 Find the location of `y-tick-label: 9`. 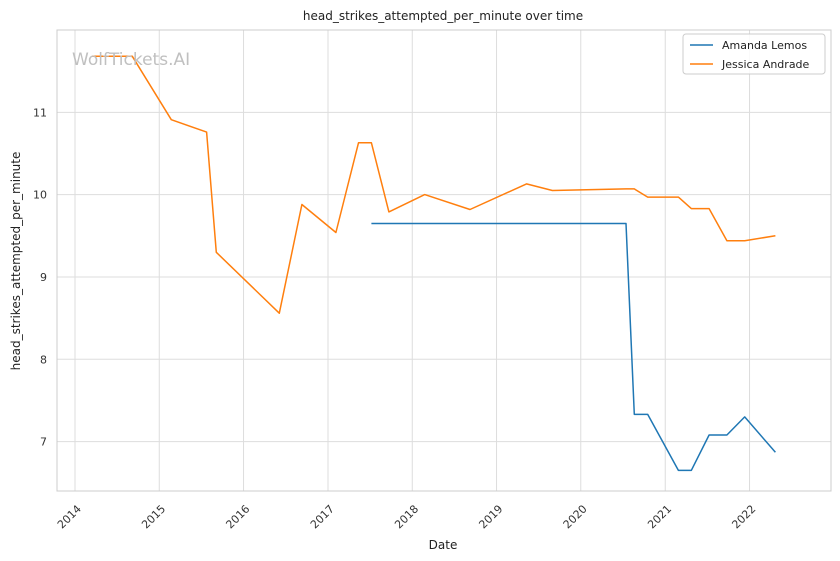

y-tick-label: 9 is located at coordinates (43, 277).